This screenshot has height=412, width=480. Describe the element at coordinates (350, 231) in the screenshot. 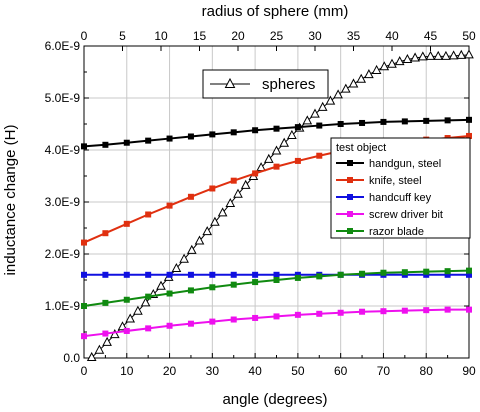

I see `legend-marker-razor-blade` at that location.